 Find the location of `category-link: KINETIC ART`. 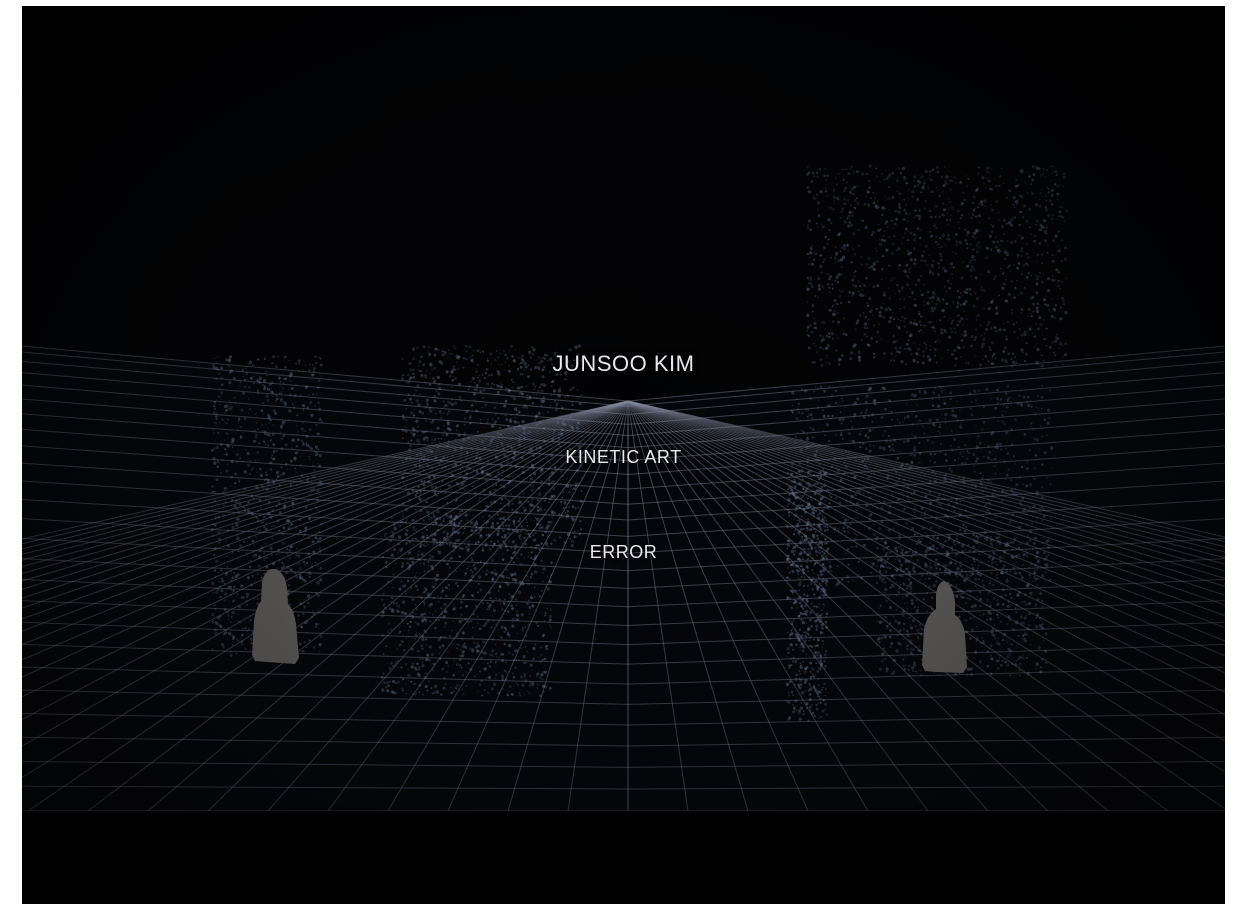

category-link: KINETIC ART is located at coordinates (623, 457).